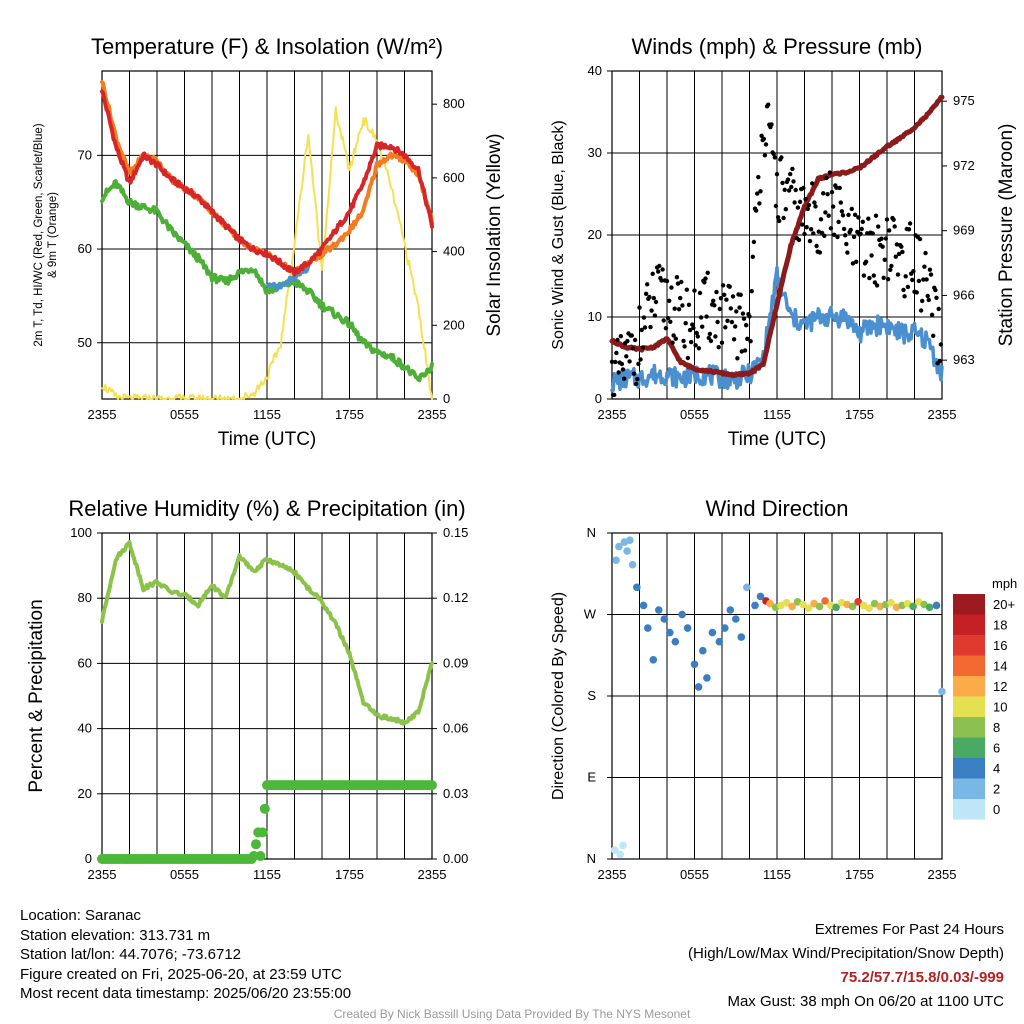  What do you see at coordinates (455, 662) in the screenshot?
I see `y-right-tick-label: 0.09` at bounding box center [455, 662].